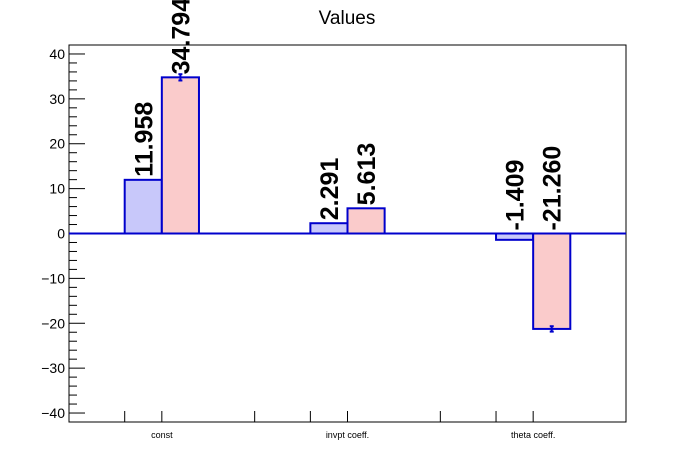 This screenshot has width=696, height=472. What do you see at coordinates (53, 323) in the screenshot?
I see `y-tick-label: −20` at bounding box center [53, 323].